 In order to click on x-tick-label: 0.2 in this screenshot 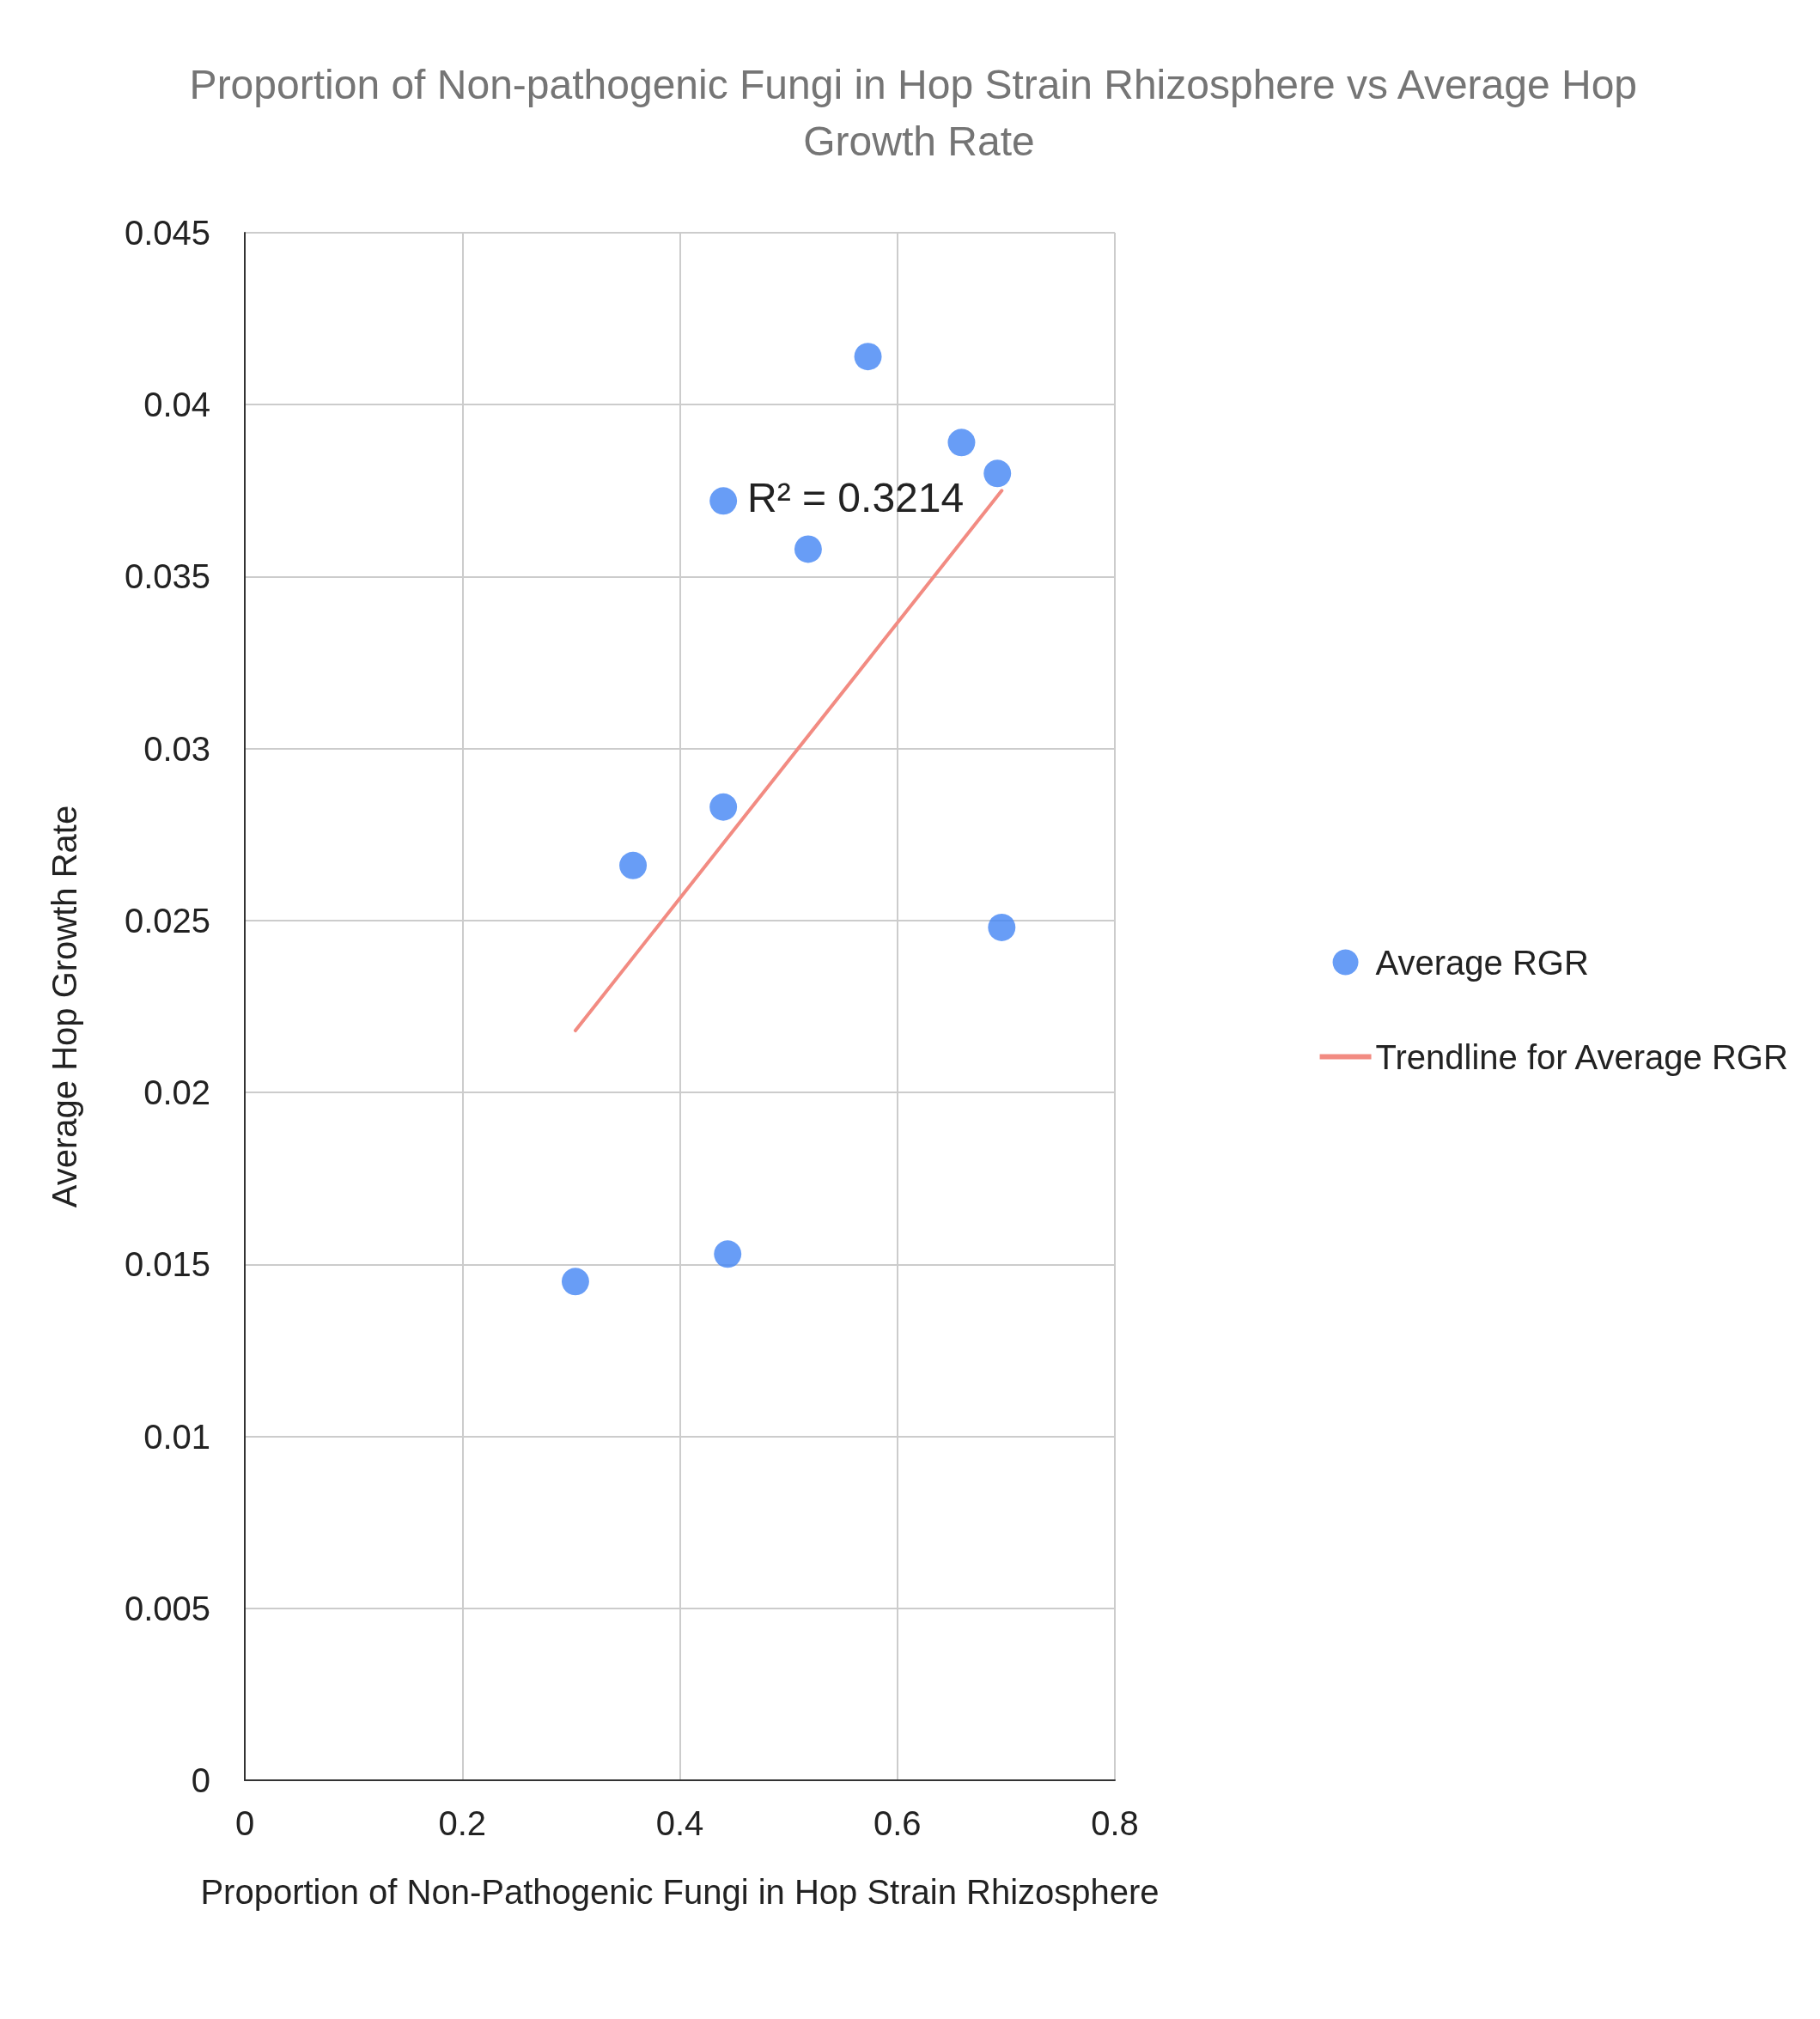, I will do `click(463, 1823)`.